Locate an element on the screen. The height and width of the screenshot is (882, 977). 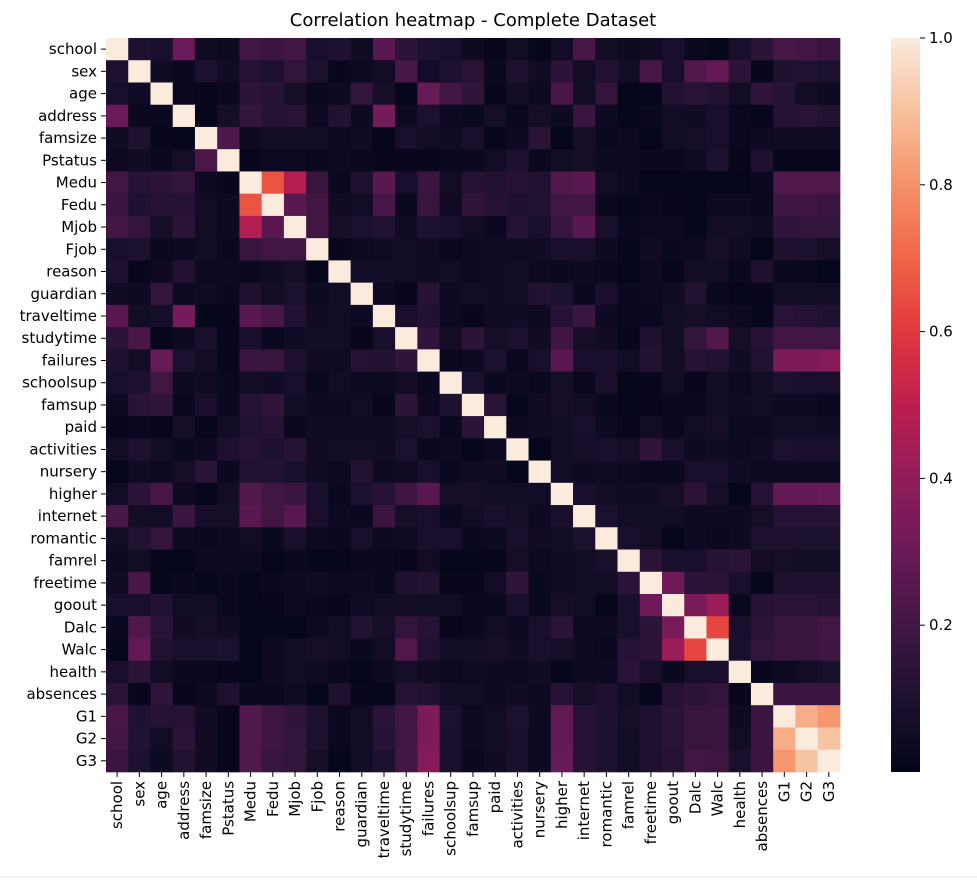
x-tick-label: paid is located at coordinates (495, 797).